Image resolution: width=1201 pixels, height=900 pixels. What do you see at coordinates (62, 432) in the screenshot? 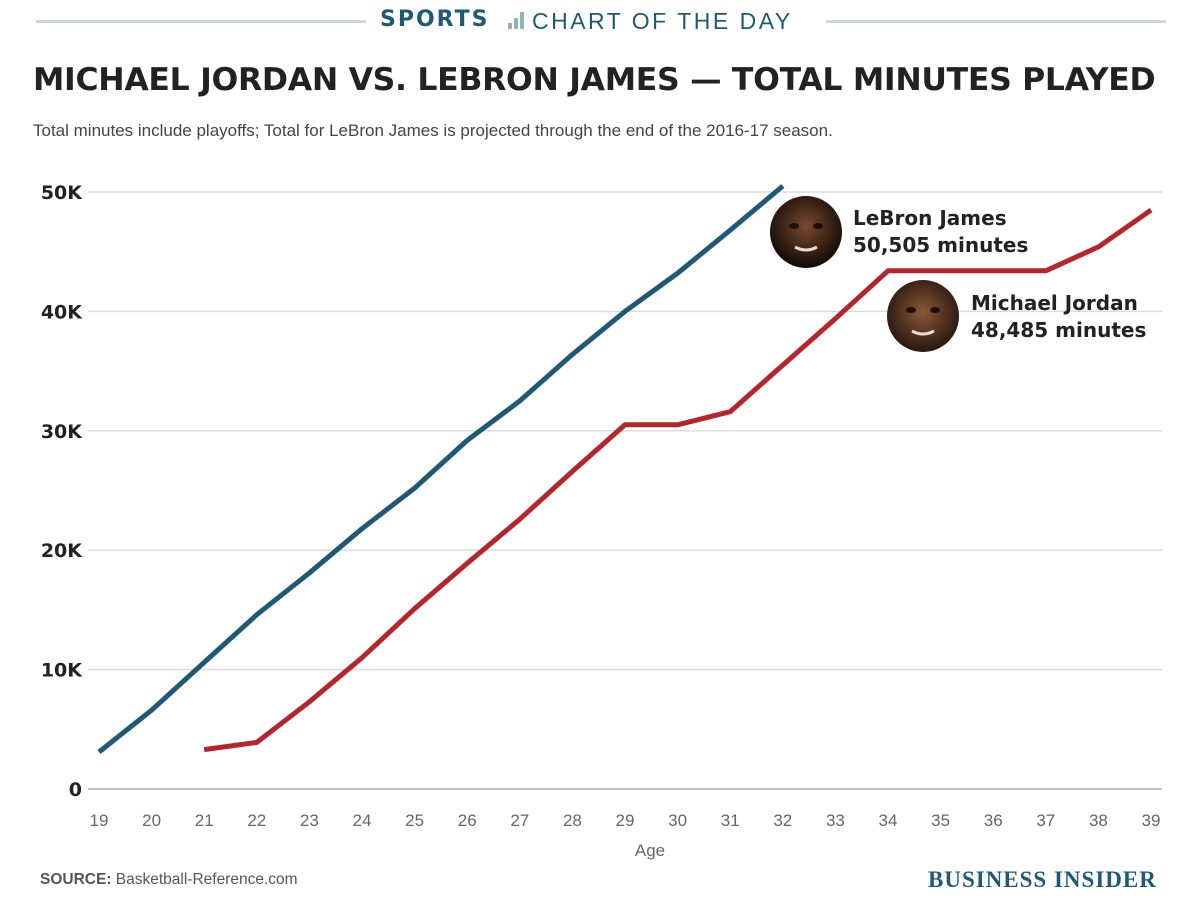
I see `y-tick-label: 30K` at bounding box center [62, 432].